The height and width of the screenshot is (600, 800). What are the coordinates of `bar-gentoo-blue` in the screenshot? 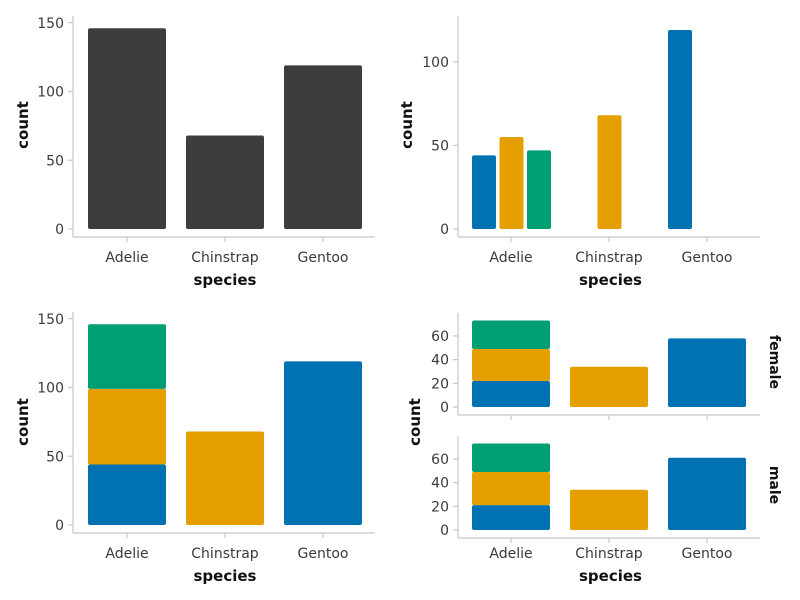 It's located at (680, 130).